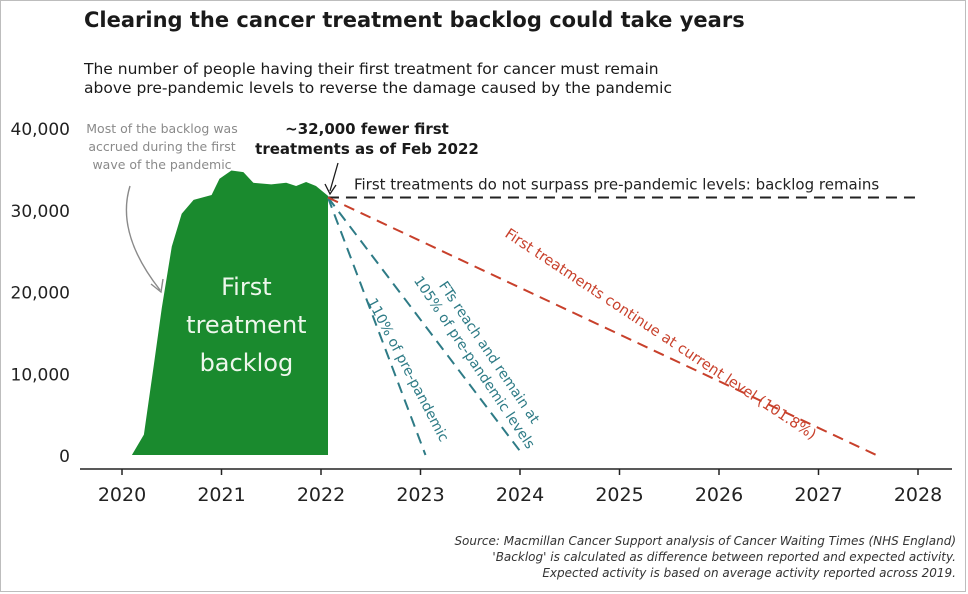  Describe the element at coordinates (420, 495) in the screenshot. I see `x-tick-label: 2023` at that location.